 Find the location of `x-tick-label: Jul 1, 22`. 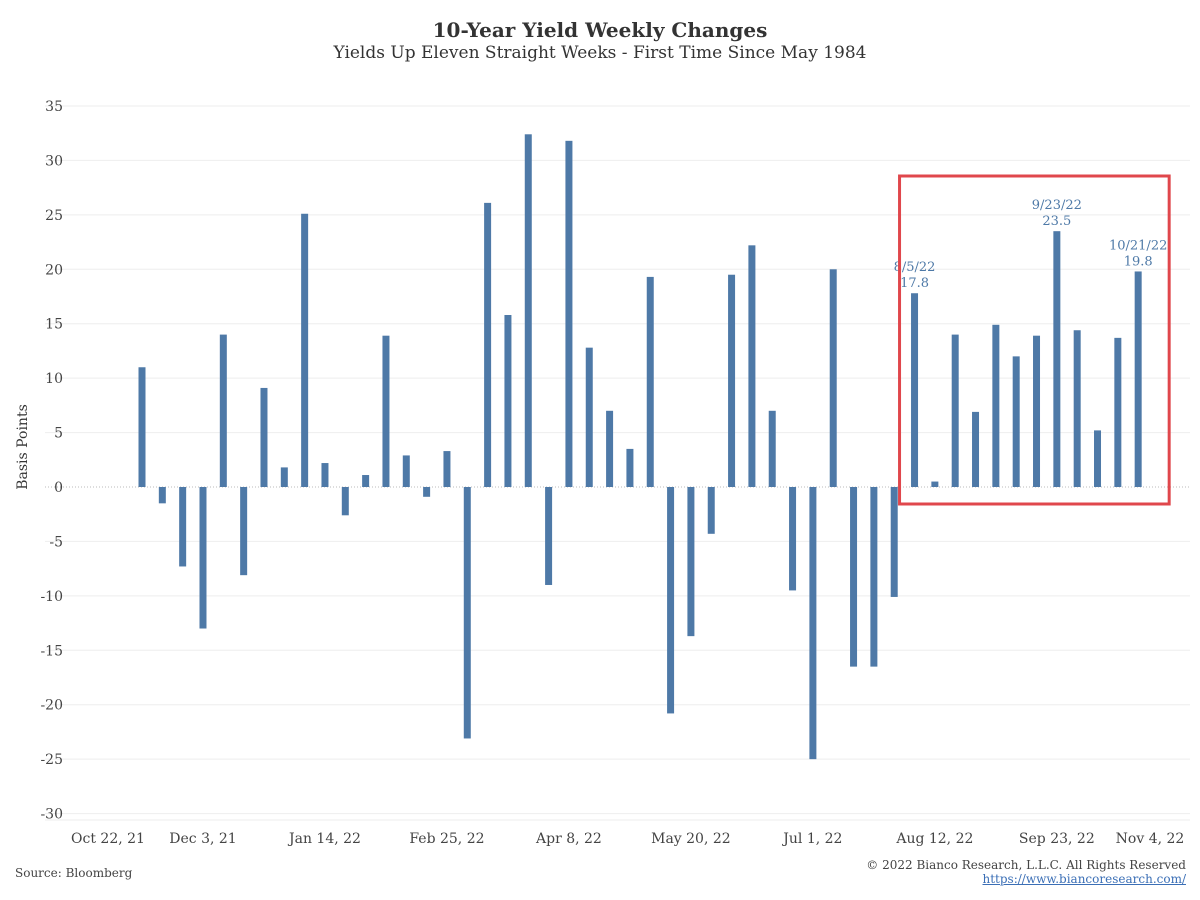

x-tick-label: Jul 1, 22 is located at coordinates (811, 839).